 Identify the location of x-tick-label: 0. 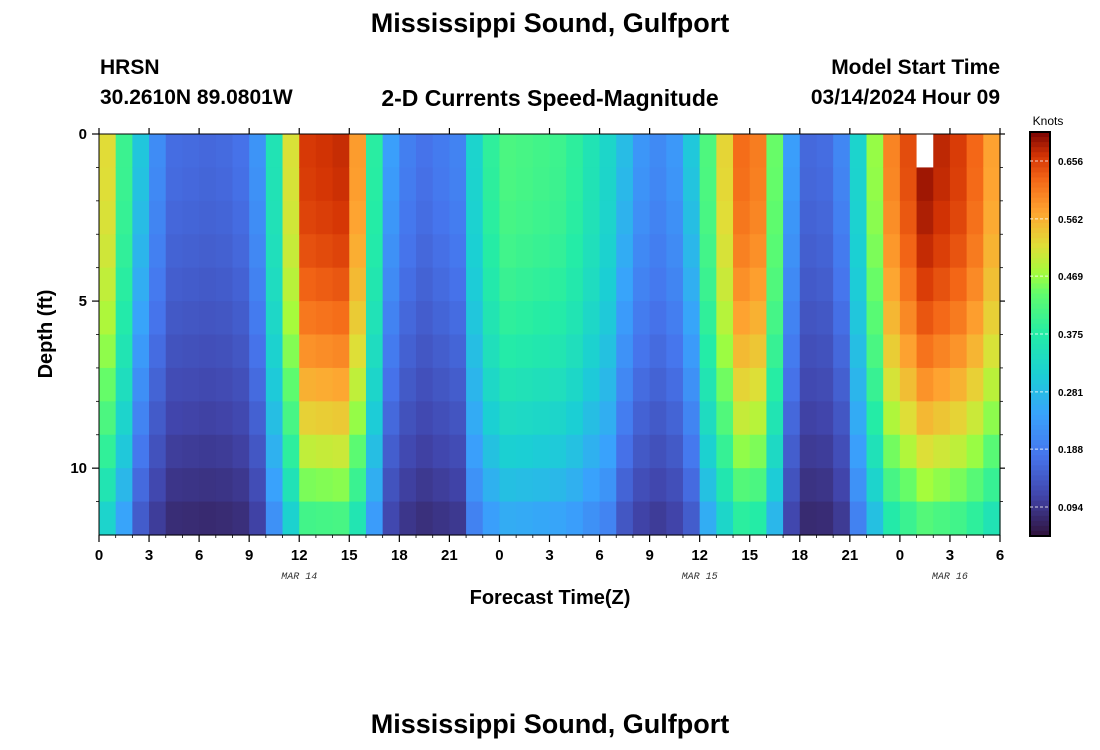
(499, 555).